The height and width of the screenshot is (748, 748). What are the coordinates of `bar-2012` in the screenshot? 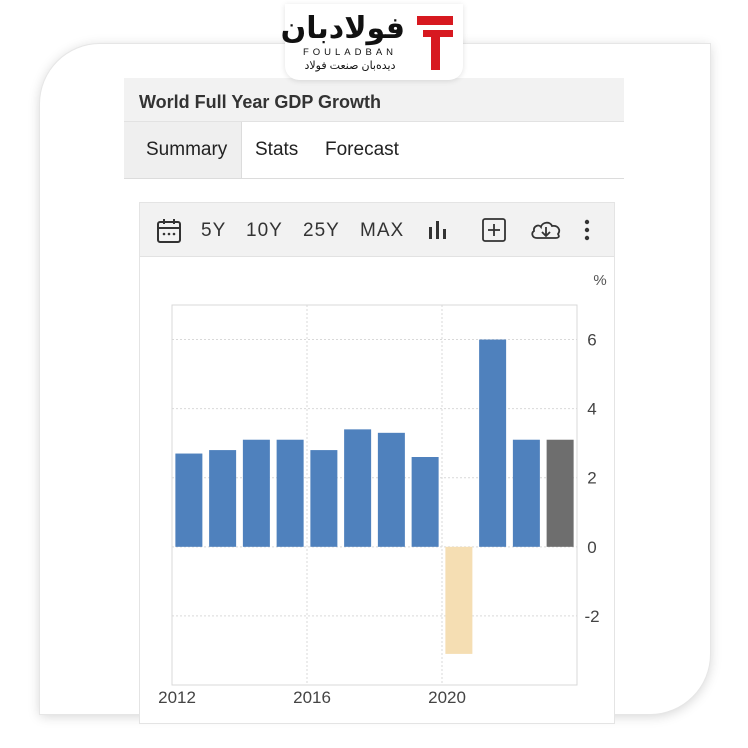 It's located at (189, 500).